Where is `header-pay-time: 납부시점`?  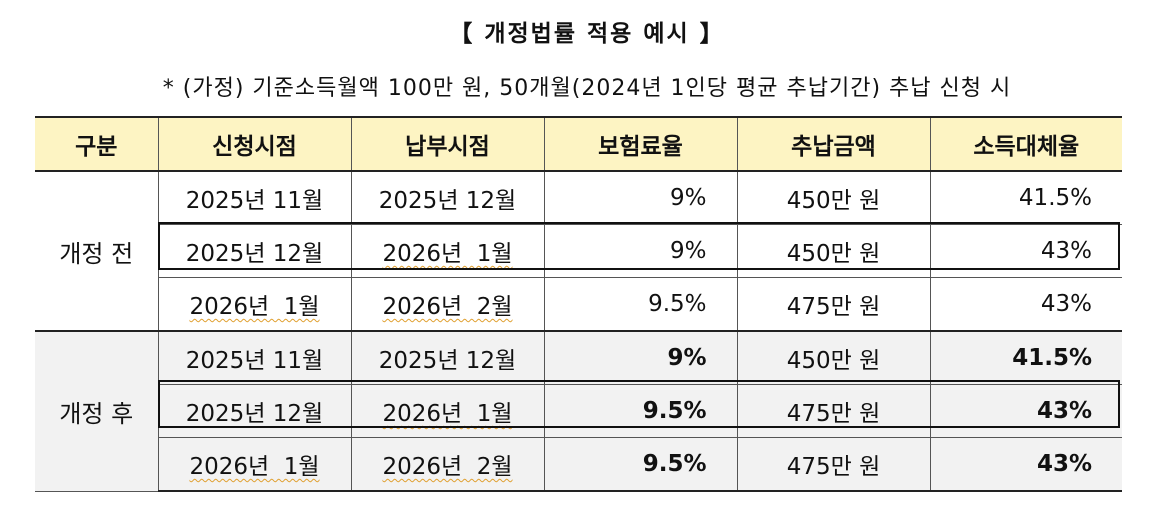 header-pay-time: 납부시점 is located at coordinates (447, 144).